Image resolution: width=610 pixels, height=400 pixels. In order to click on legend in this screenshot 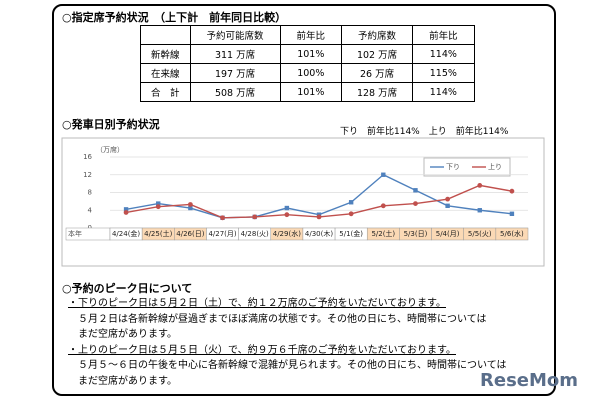, I will do `click(467, 167)`.